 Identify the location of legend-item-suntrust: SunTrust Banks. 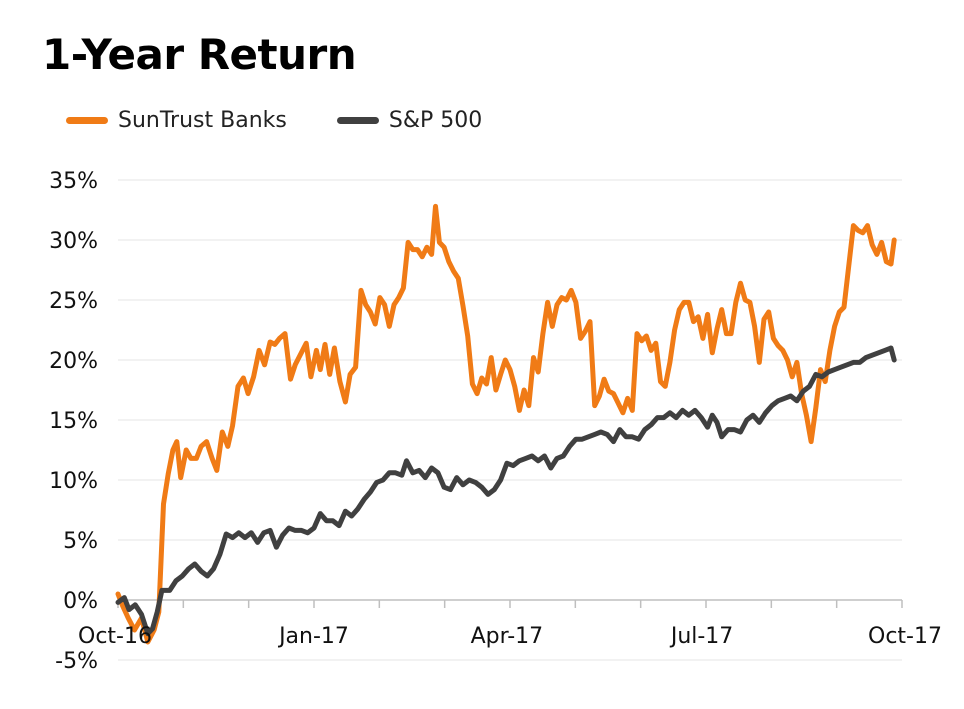
(176, 120).